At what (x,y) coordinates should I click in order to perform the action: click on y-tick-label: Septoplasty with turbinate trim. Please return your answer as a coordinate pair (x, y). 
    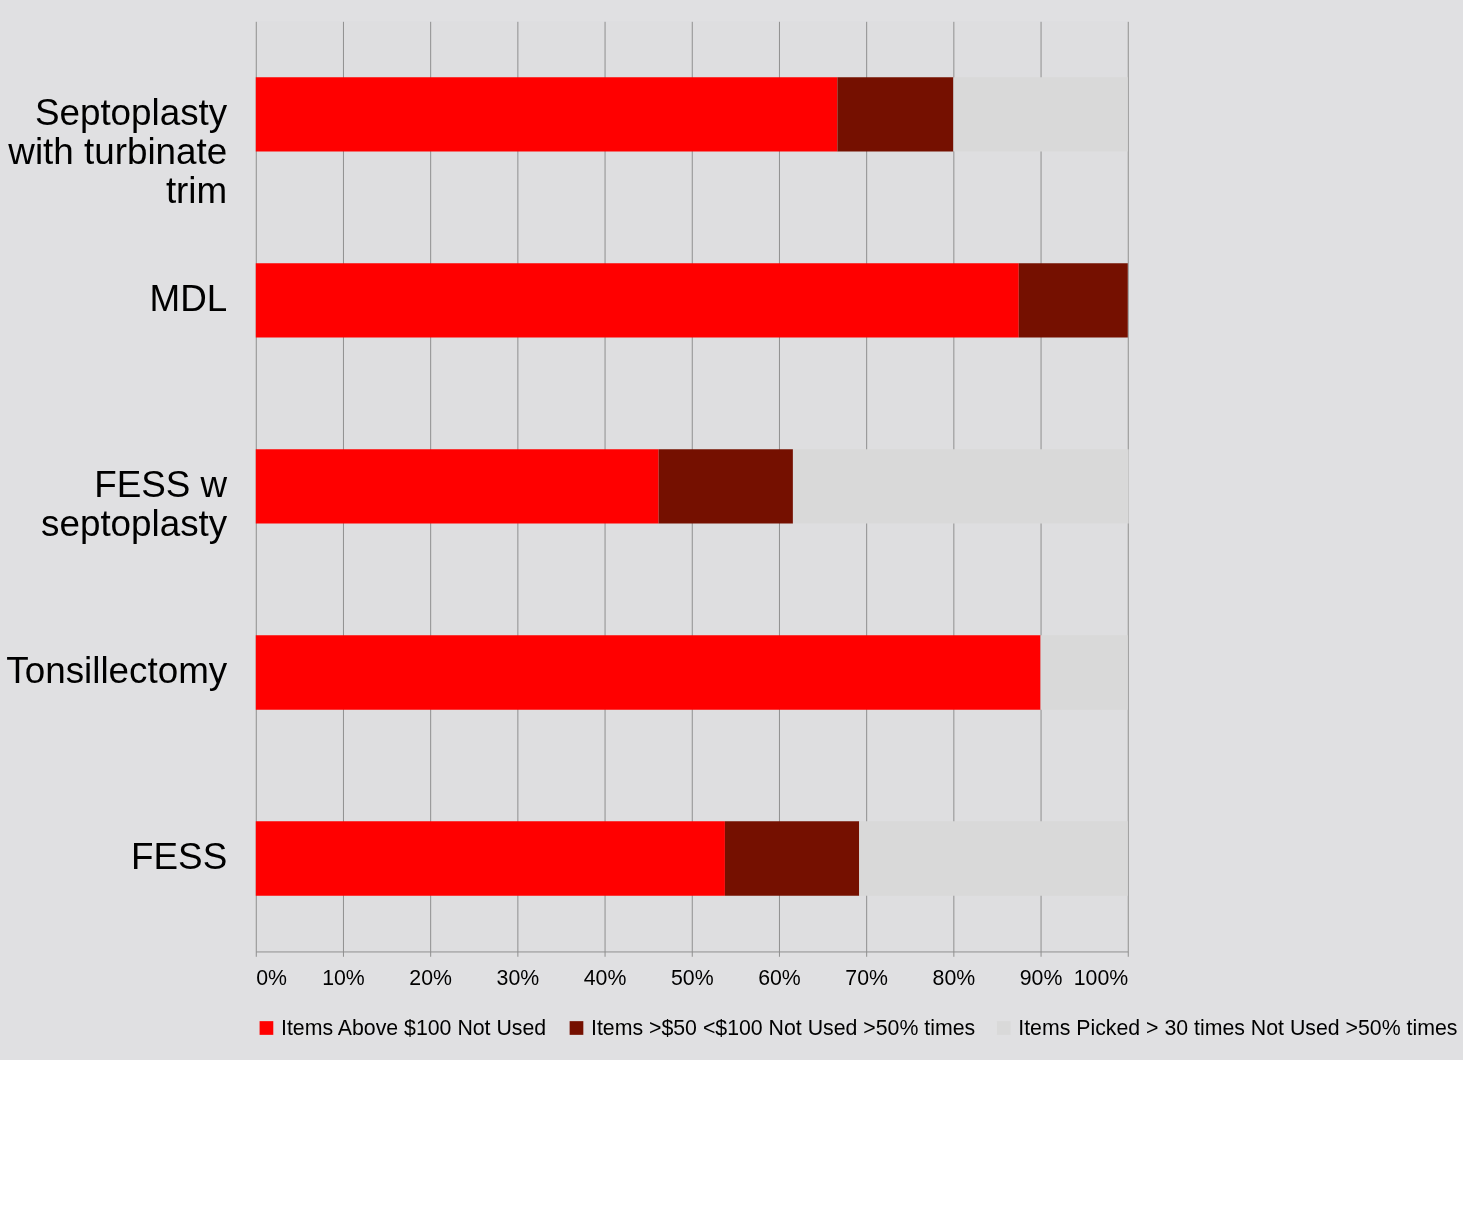
    Looking at the image, I should click on (117, 151).